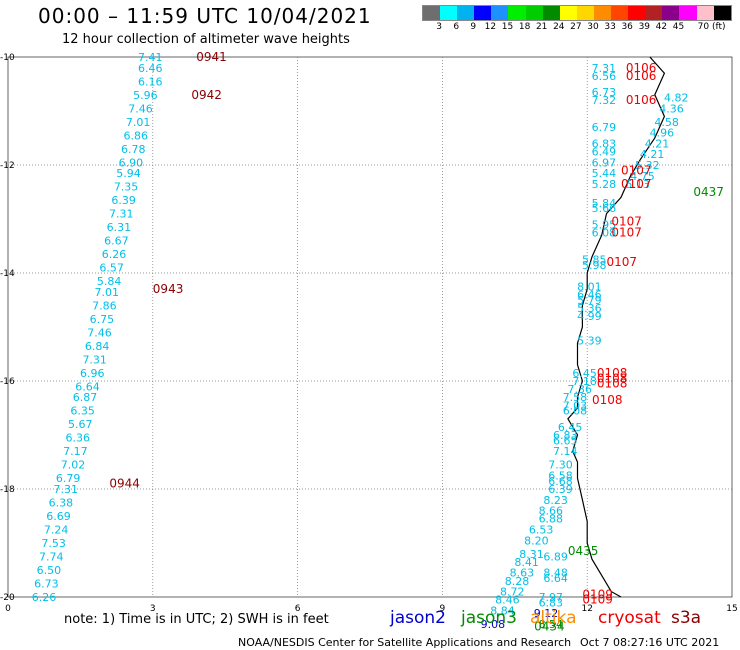 Image resolution: width=740 pixels, height=650 pixels. Describe the element at coordinates (443, 609) in the screenshot. I see `x-tick-label: 9` at that location.